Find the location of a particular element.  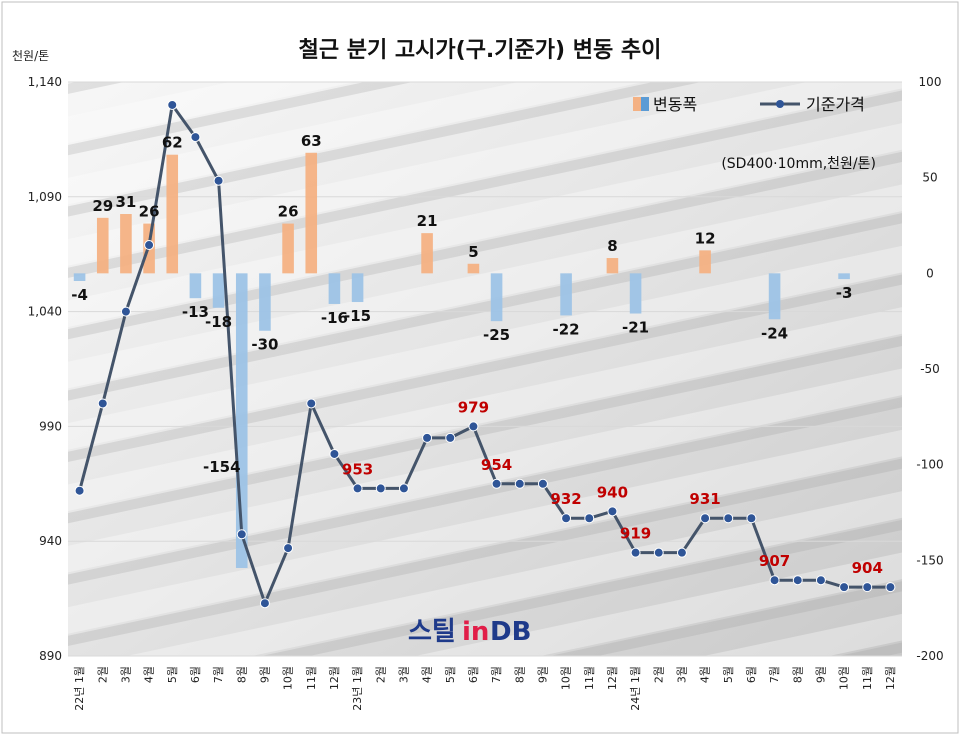

unit-note: (SD400·10mm,천원/톤) is located at coordinates (798, 164).